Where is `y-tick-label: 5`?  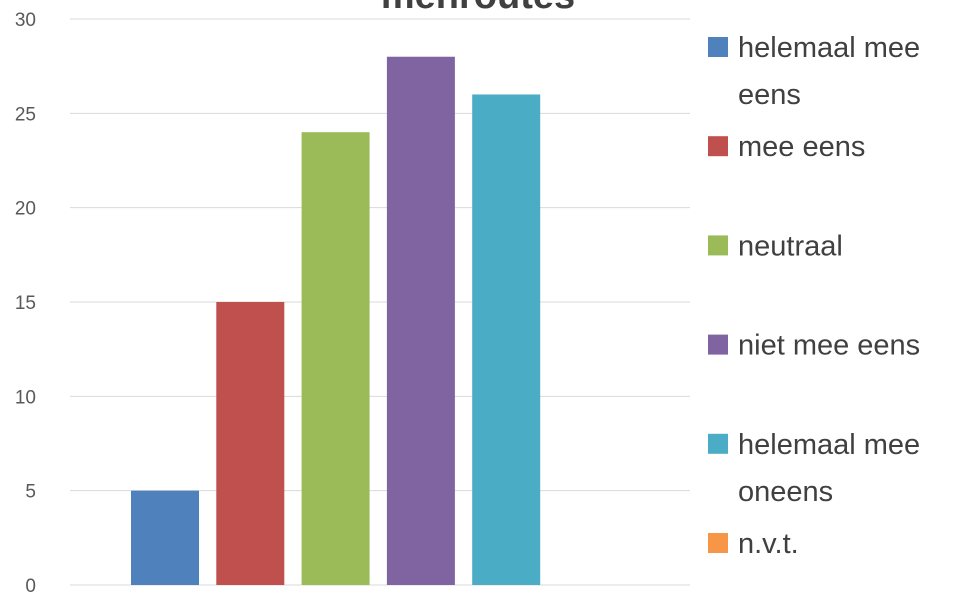
y-tick-label: 5 is located at coordinates (30, 492).